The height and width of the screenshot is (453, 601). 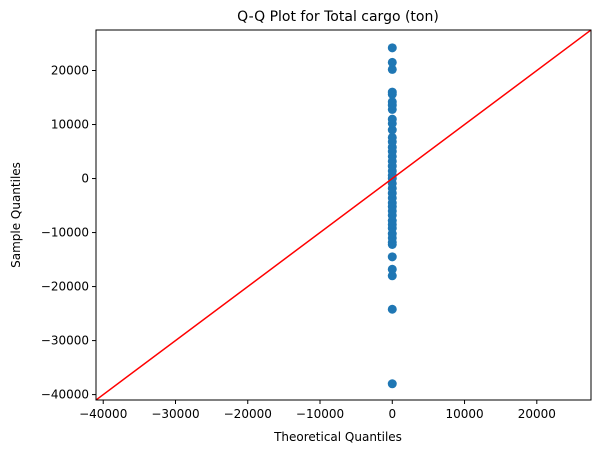 What do you see at coordinates (65, 341) in the screenshot?
I see `y-tick-label: −30000` at bounding box center [65, 341].